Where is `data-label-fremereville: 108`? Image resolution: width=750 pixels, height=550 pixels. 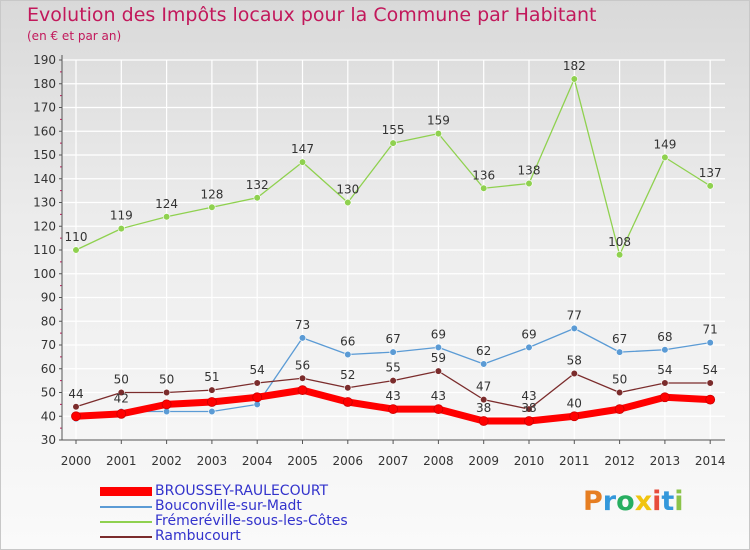 data-label-fremereville: 108 is located at coordinates (619, 242).